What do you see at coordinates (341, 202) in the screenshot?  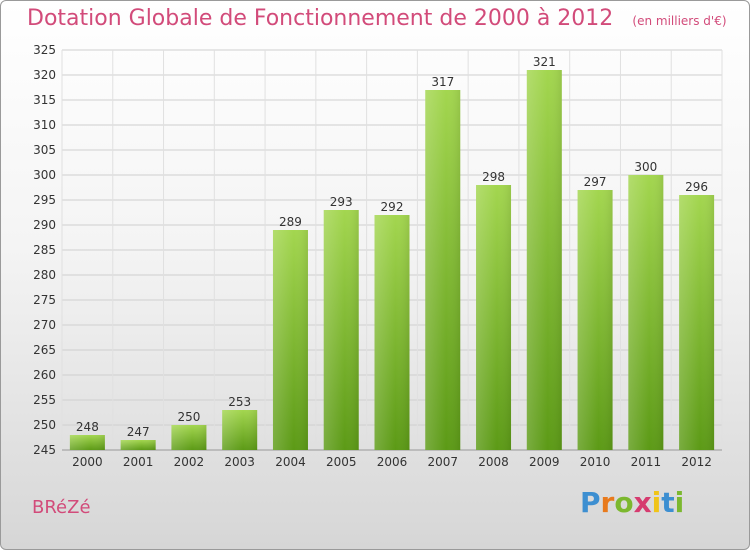 I see `data-label: 293` at bounding box center [341, 202].